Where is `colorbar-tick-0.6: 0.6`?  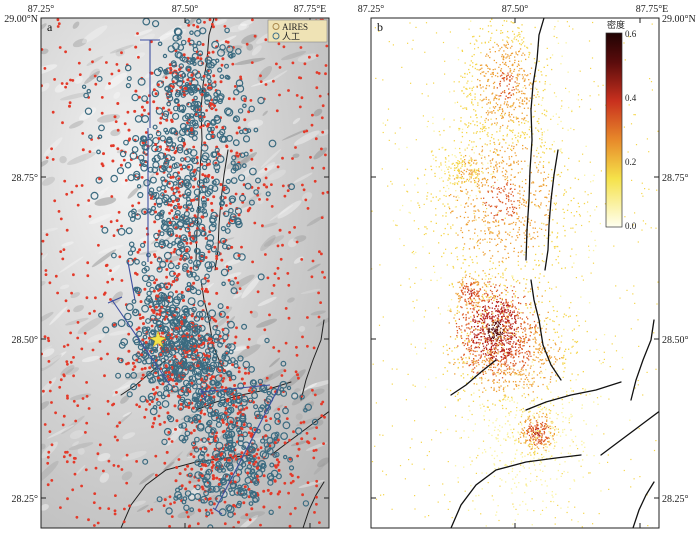
colorbar-tick-0.6: 0.6 is located at coordinates (631, 34).